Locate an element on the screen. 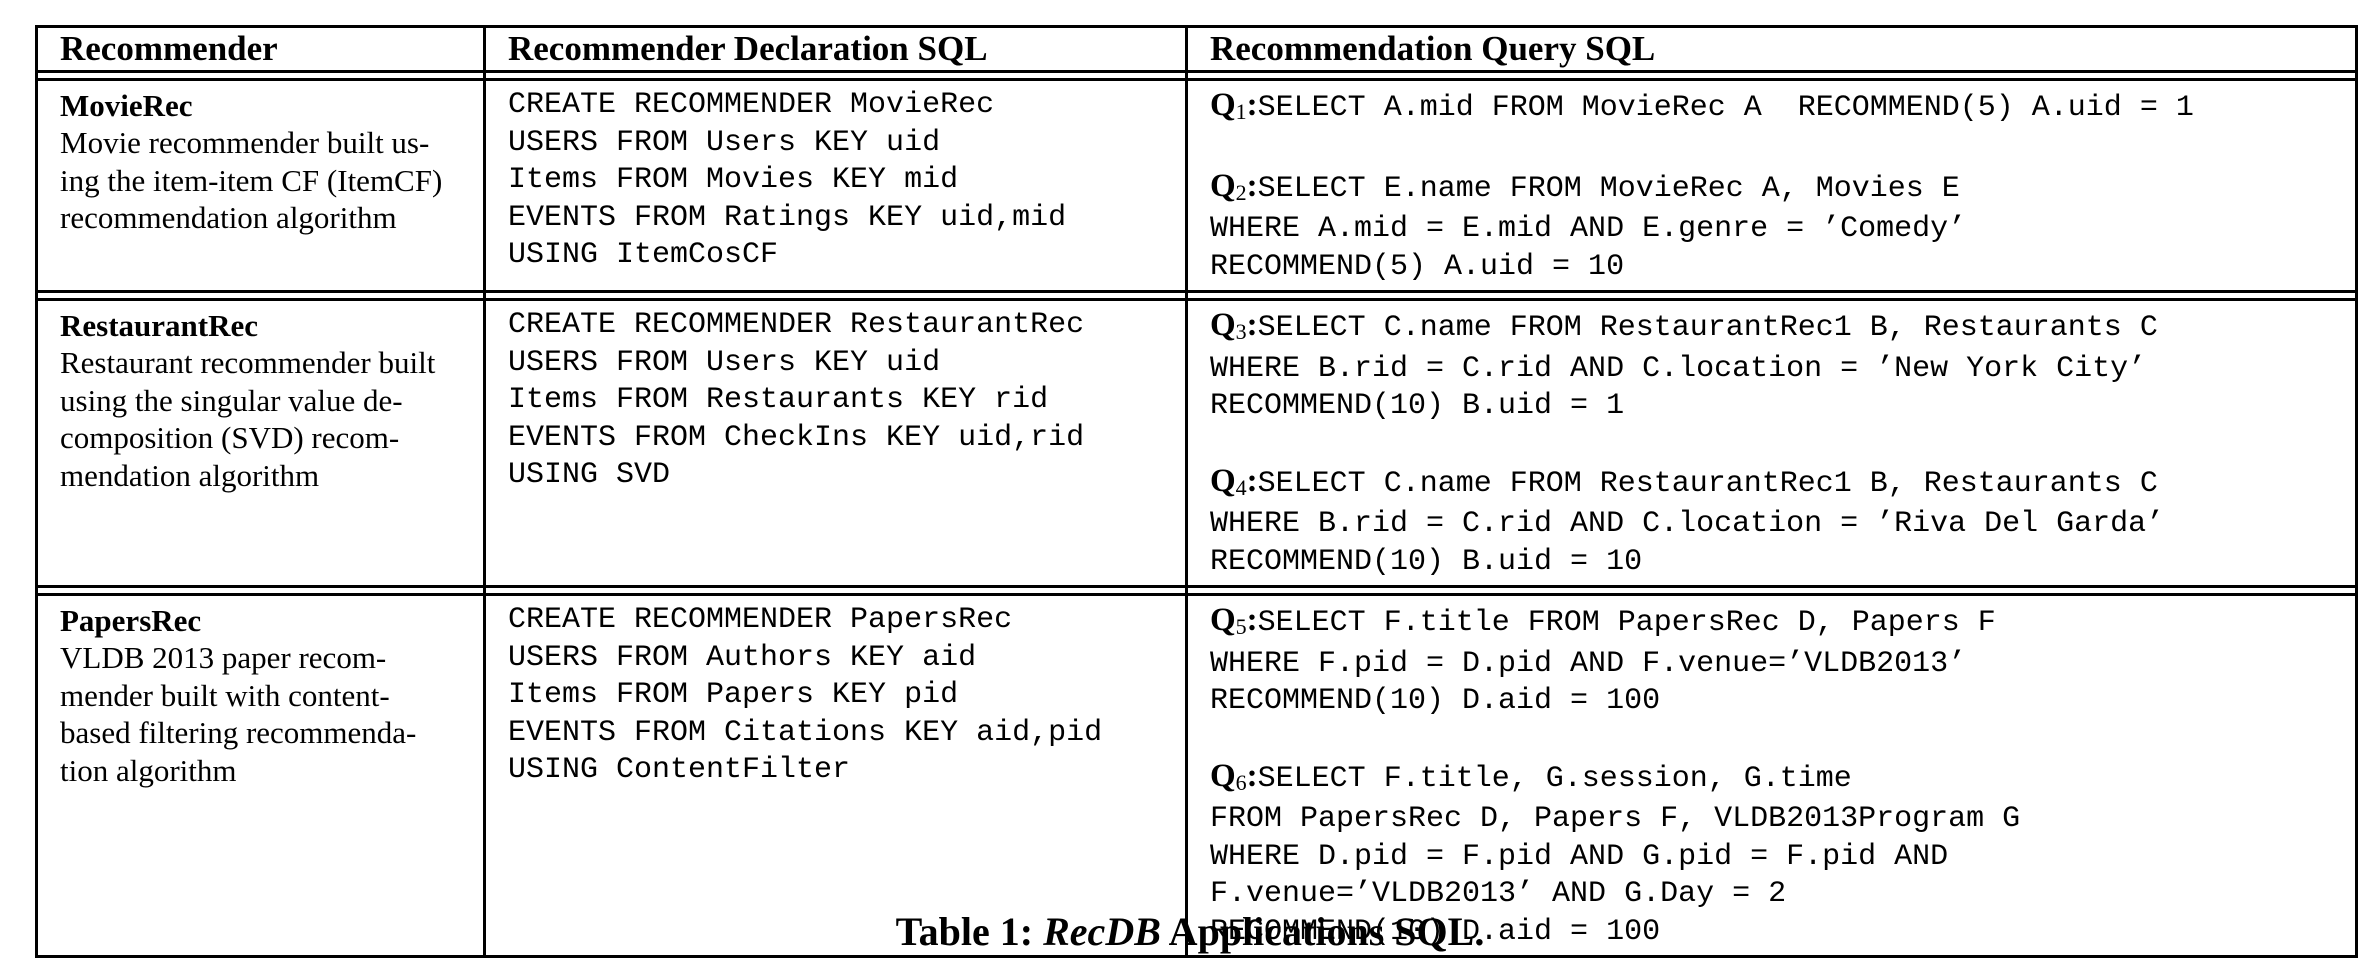 The width and height of the screenshot is (2380, 980). description-line: mendation algorithm is located at coordinates (190, 475).